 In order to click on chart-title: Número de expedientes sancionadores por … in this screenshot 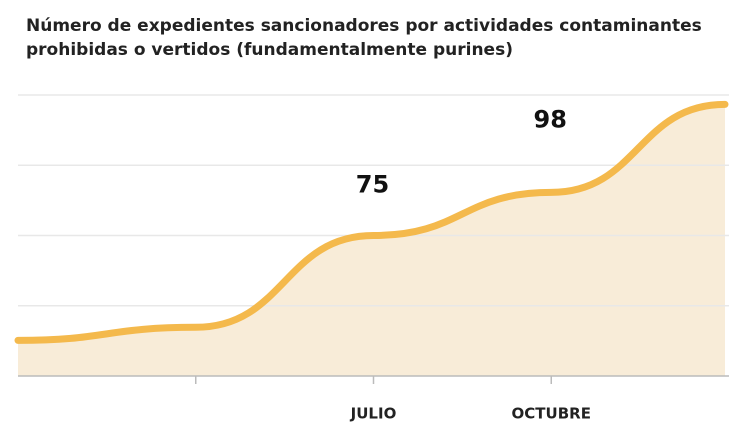, I will do `click(364, 38)`.